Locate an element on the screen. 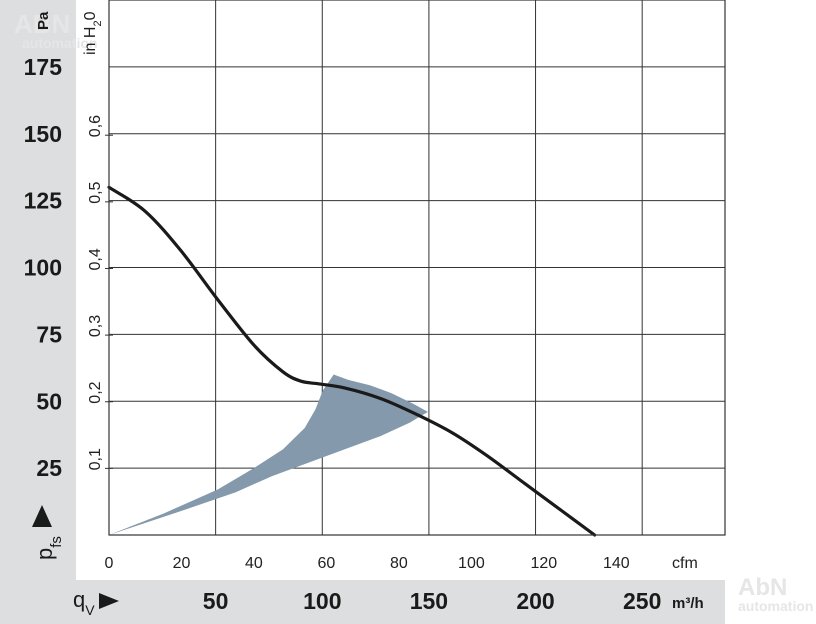 The height and width of the screenshot is (624, 816). y-secondary-unit: in H20 is located at coordinates (93, 33).